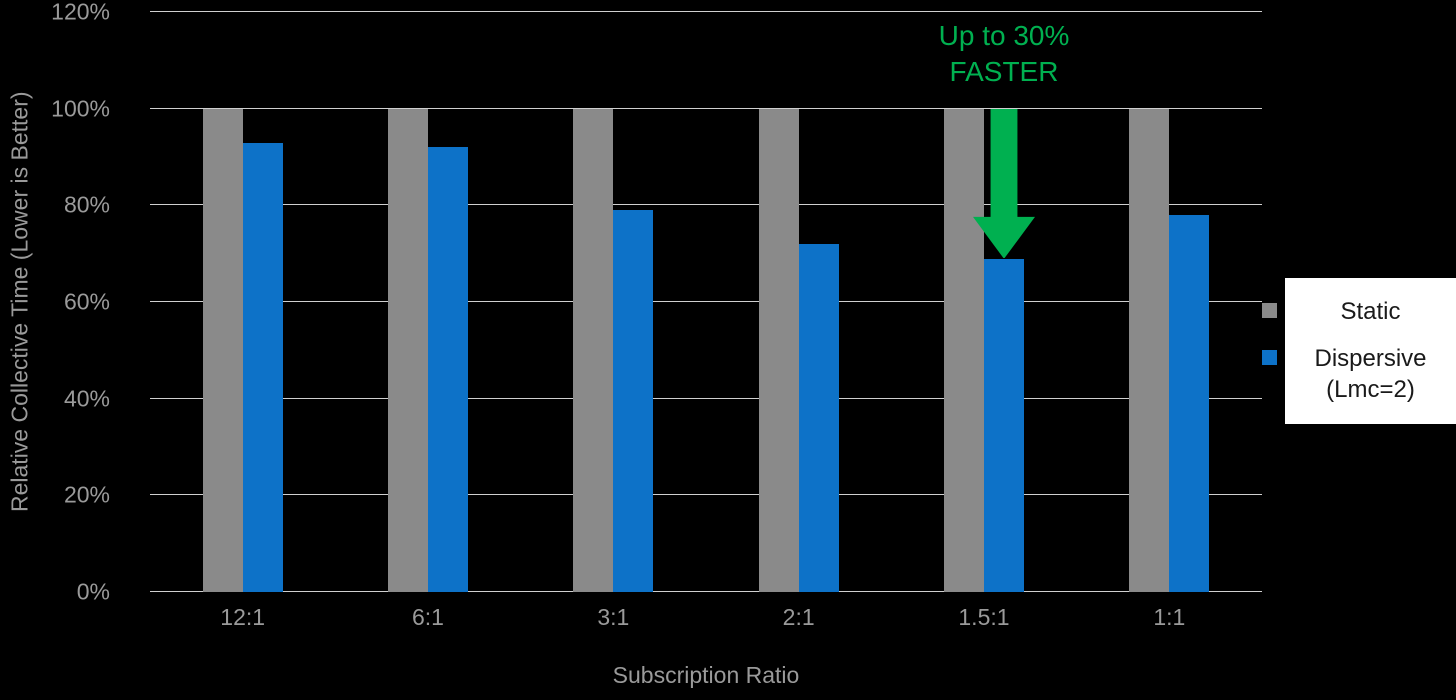  What do you see at coordinates (963, 350) in the screenshot?
I see `static-bar-1.5:1` at bounding box center [963, 350].